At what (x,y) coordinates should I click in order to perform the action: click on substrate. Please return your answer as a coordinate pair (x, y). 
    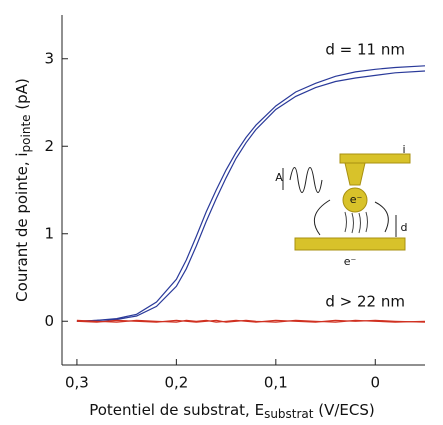
    Looking at the image, I should click on (350, 244).